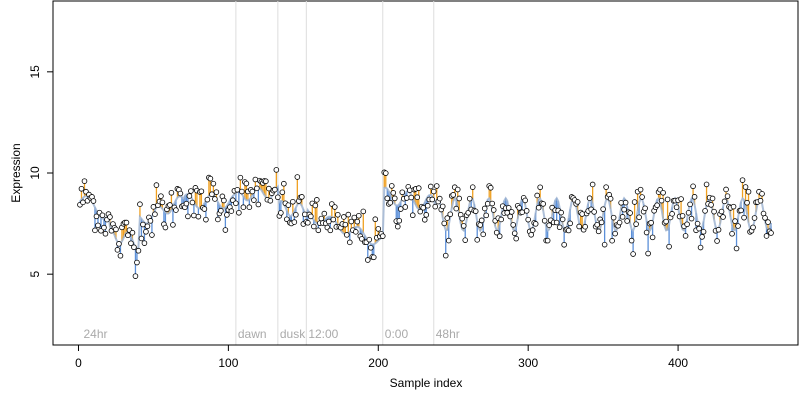  I want to click on event-label: dawn, so click(252, 334).